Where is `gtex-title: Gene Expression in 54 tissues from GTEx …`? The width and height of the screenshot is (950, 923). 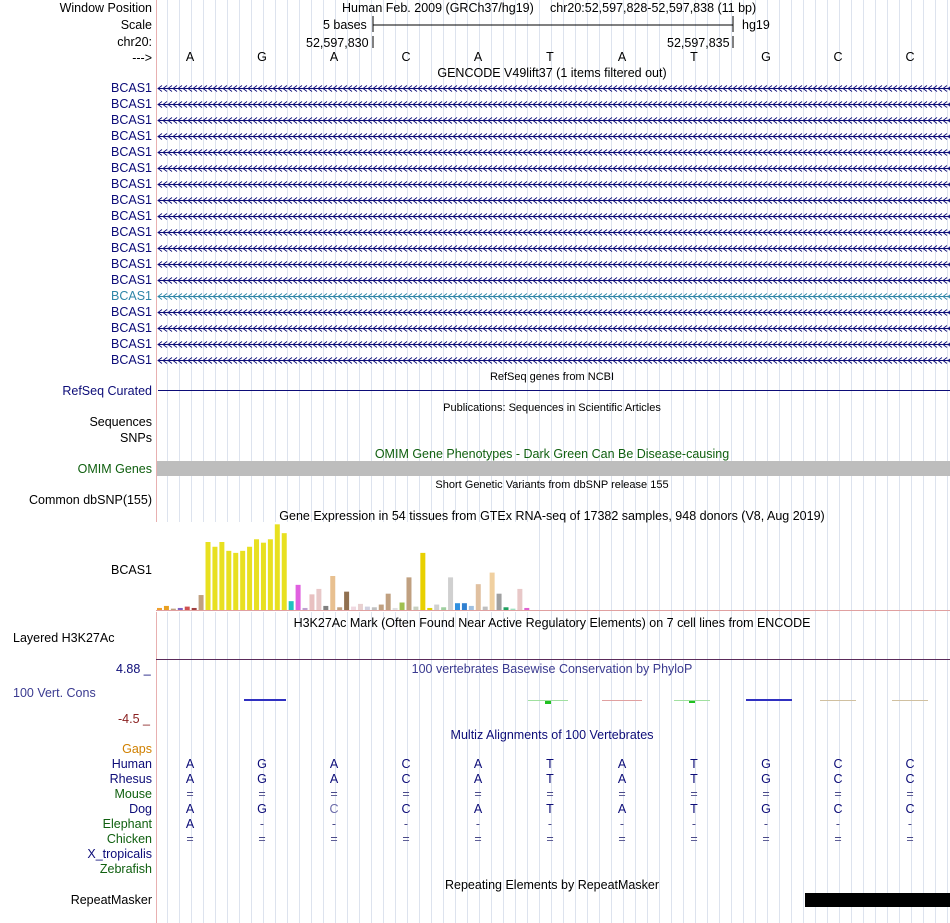 gtex-title: Gene Expression in 54 tissues from GTEx … is located at coordinates (552, 516).